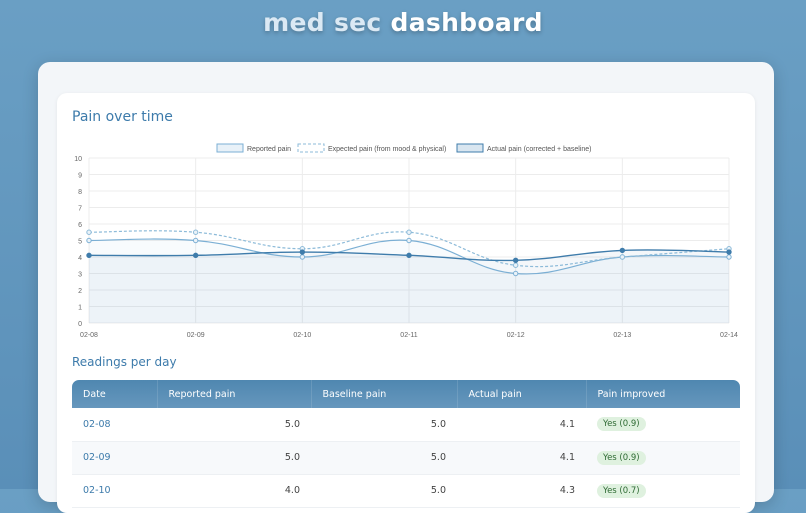 The image size is (806, 513). Describe the element at coordinates (466, 22) in the screenshot. I see `app-title-bold: dashboard` at that location.